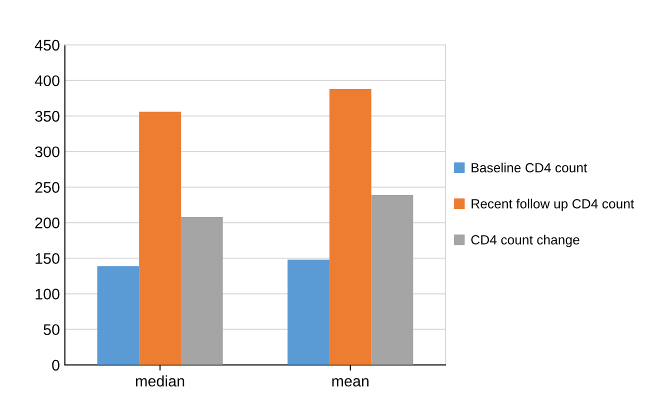  What do you see at coordinates (530, 167) in the screenshot?
I see `legend-label: Baseline CD4 count` at bounding box center [530, 167].